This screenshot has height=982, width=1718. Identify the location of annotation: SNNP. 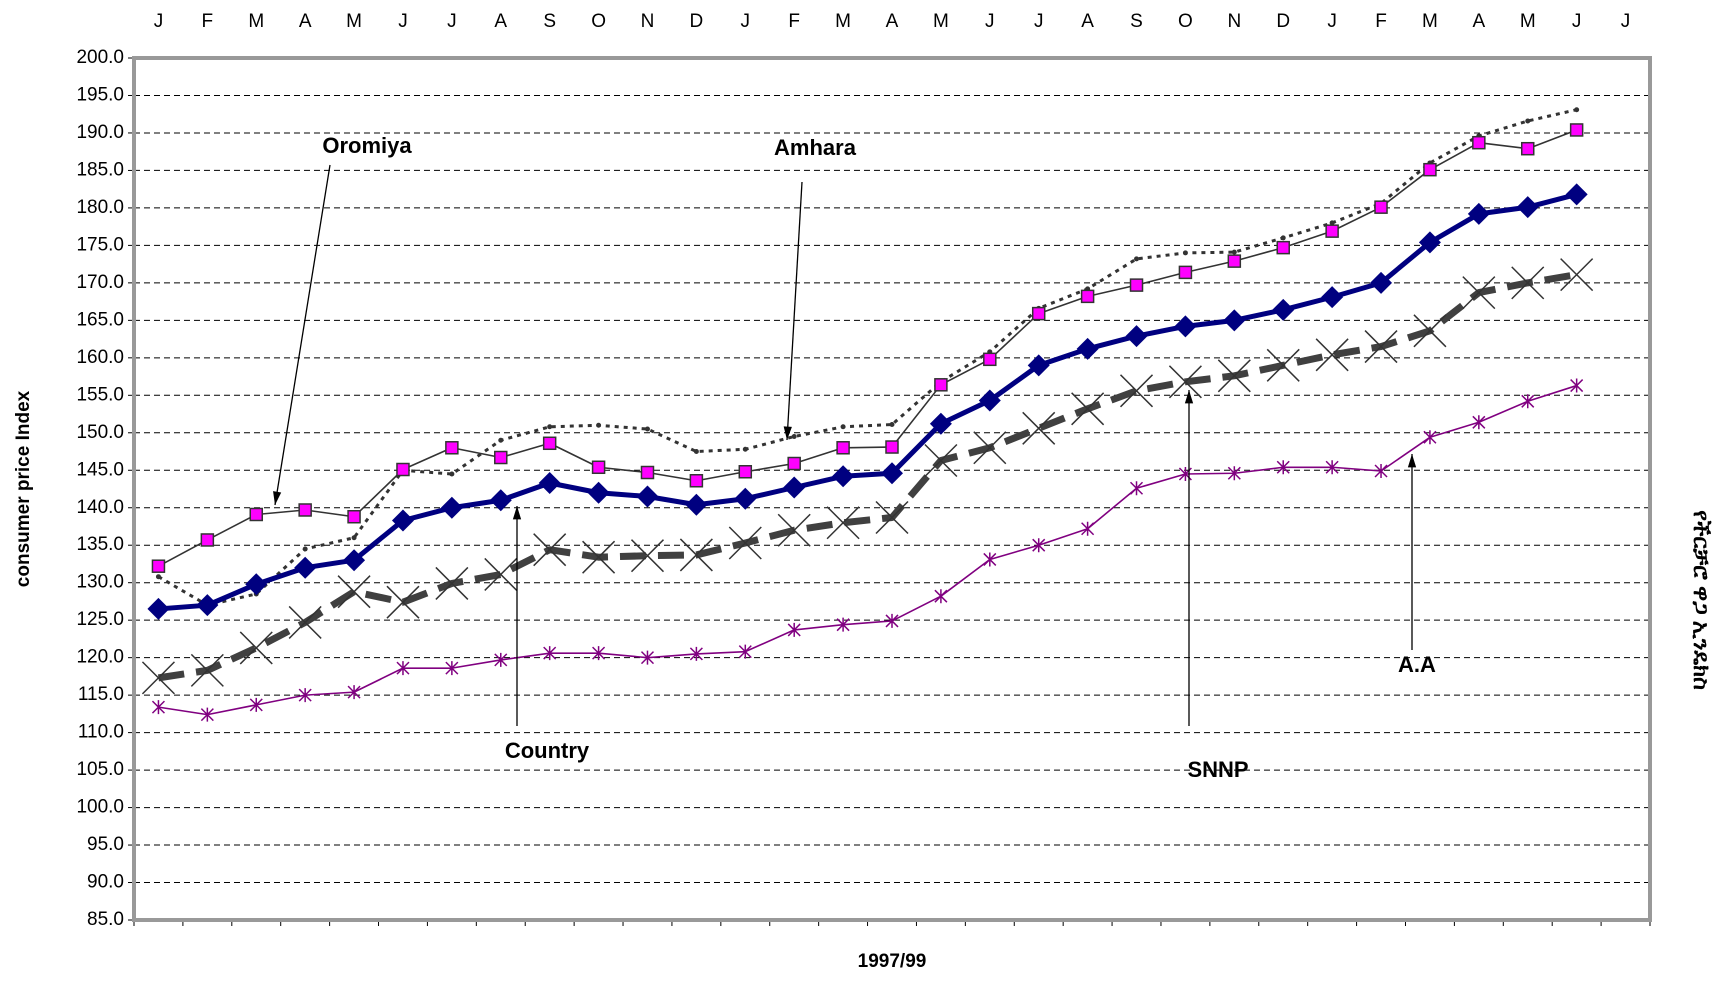
(1217, 769).